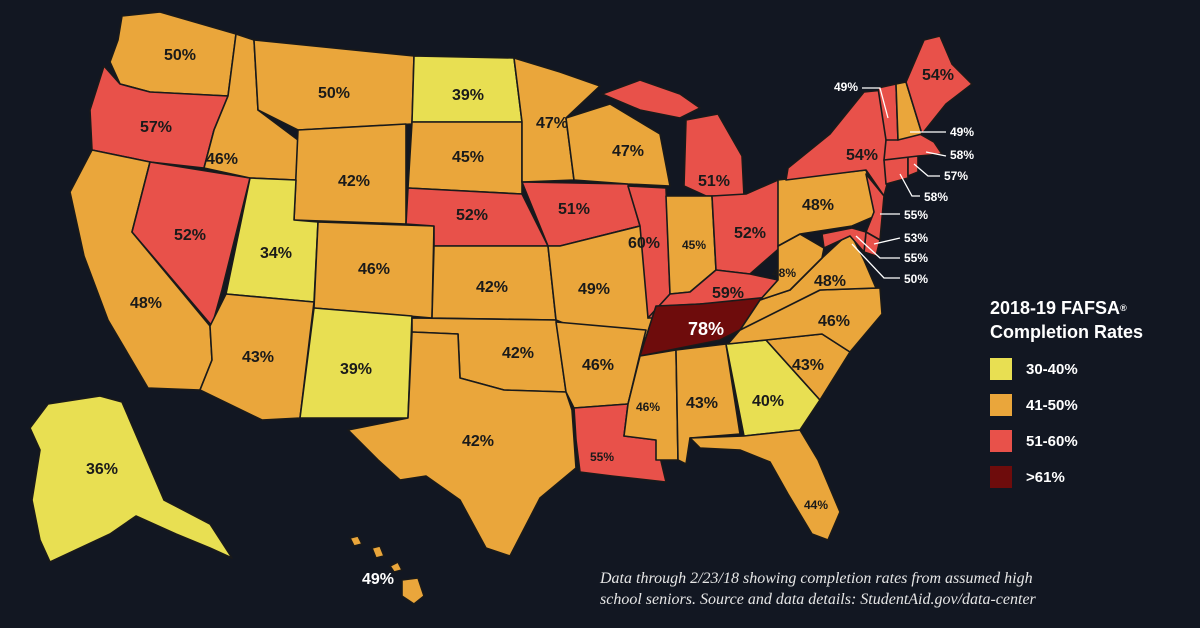 The height and width of the screenshot is (628, 1200). What do you see at coordinates (602, 457) in the screenshot?
I see `label-louisiana: 55%` at bounding box center [602, 457].